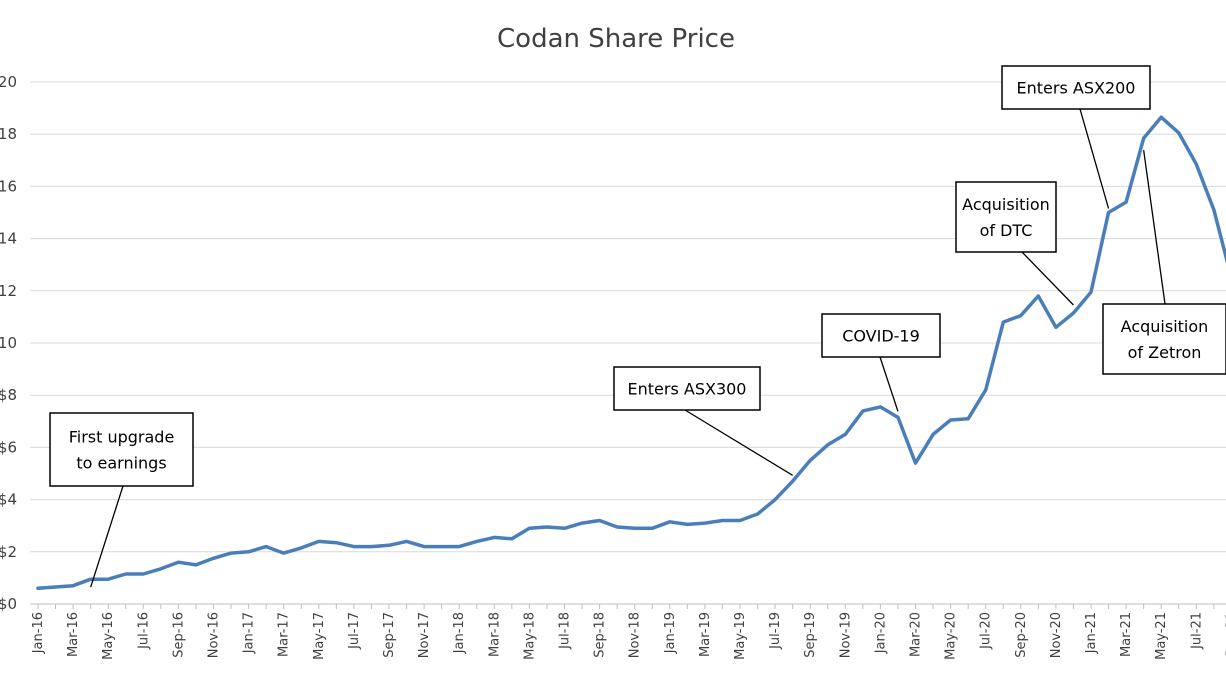 The height and width of the screenshot is (690, 1226). I want to click on x-tick-label: Jan-19, so click(670, 633).